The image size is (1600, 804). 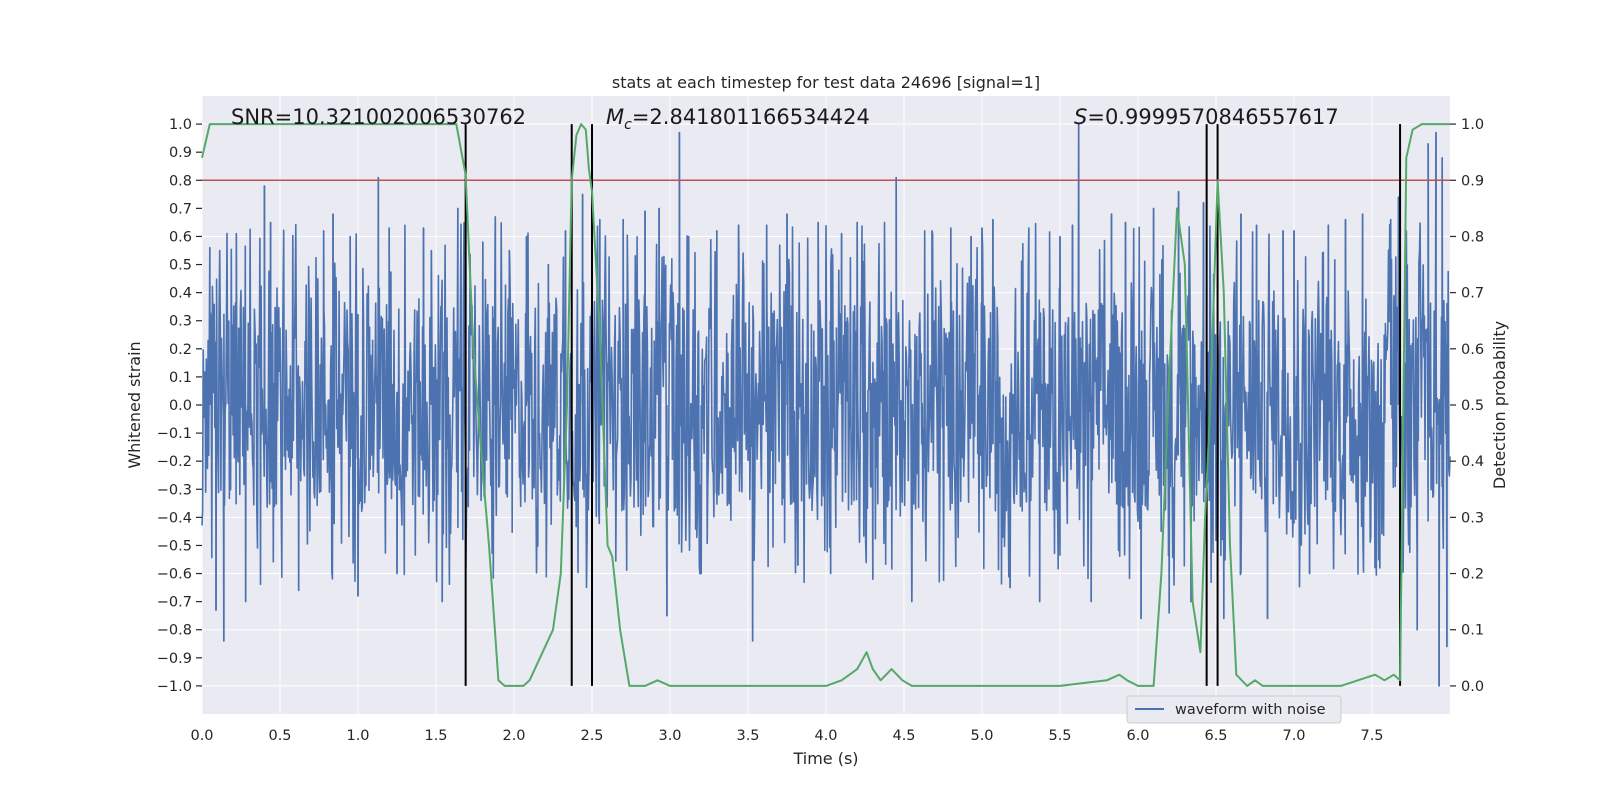 What do you see at coordinates (1472, 462) in the screenshot?
I see `y-right-tick-label-6: 0.4` at bounding box center [1472, 462].